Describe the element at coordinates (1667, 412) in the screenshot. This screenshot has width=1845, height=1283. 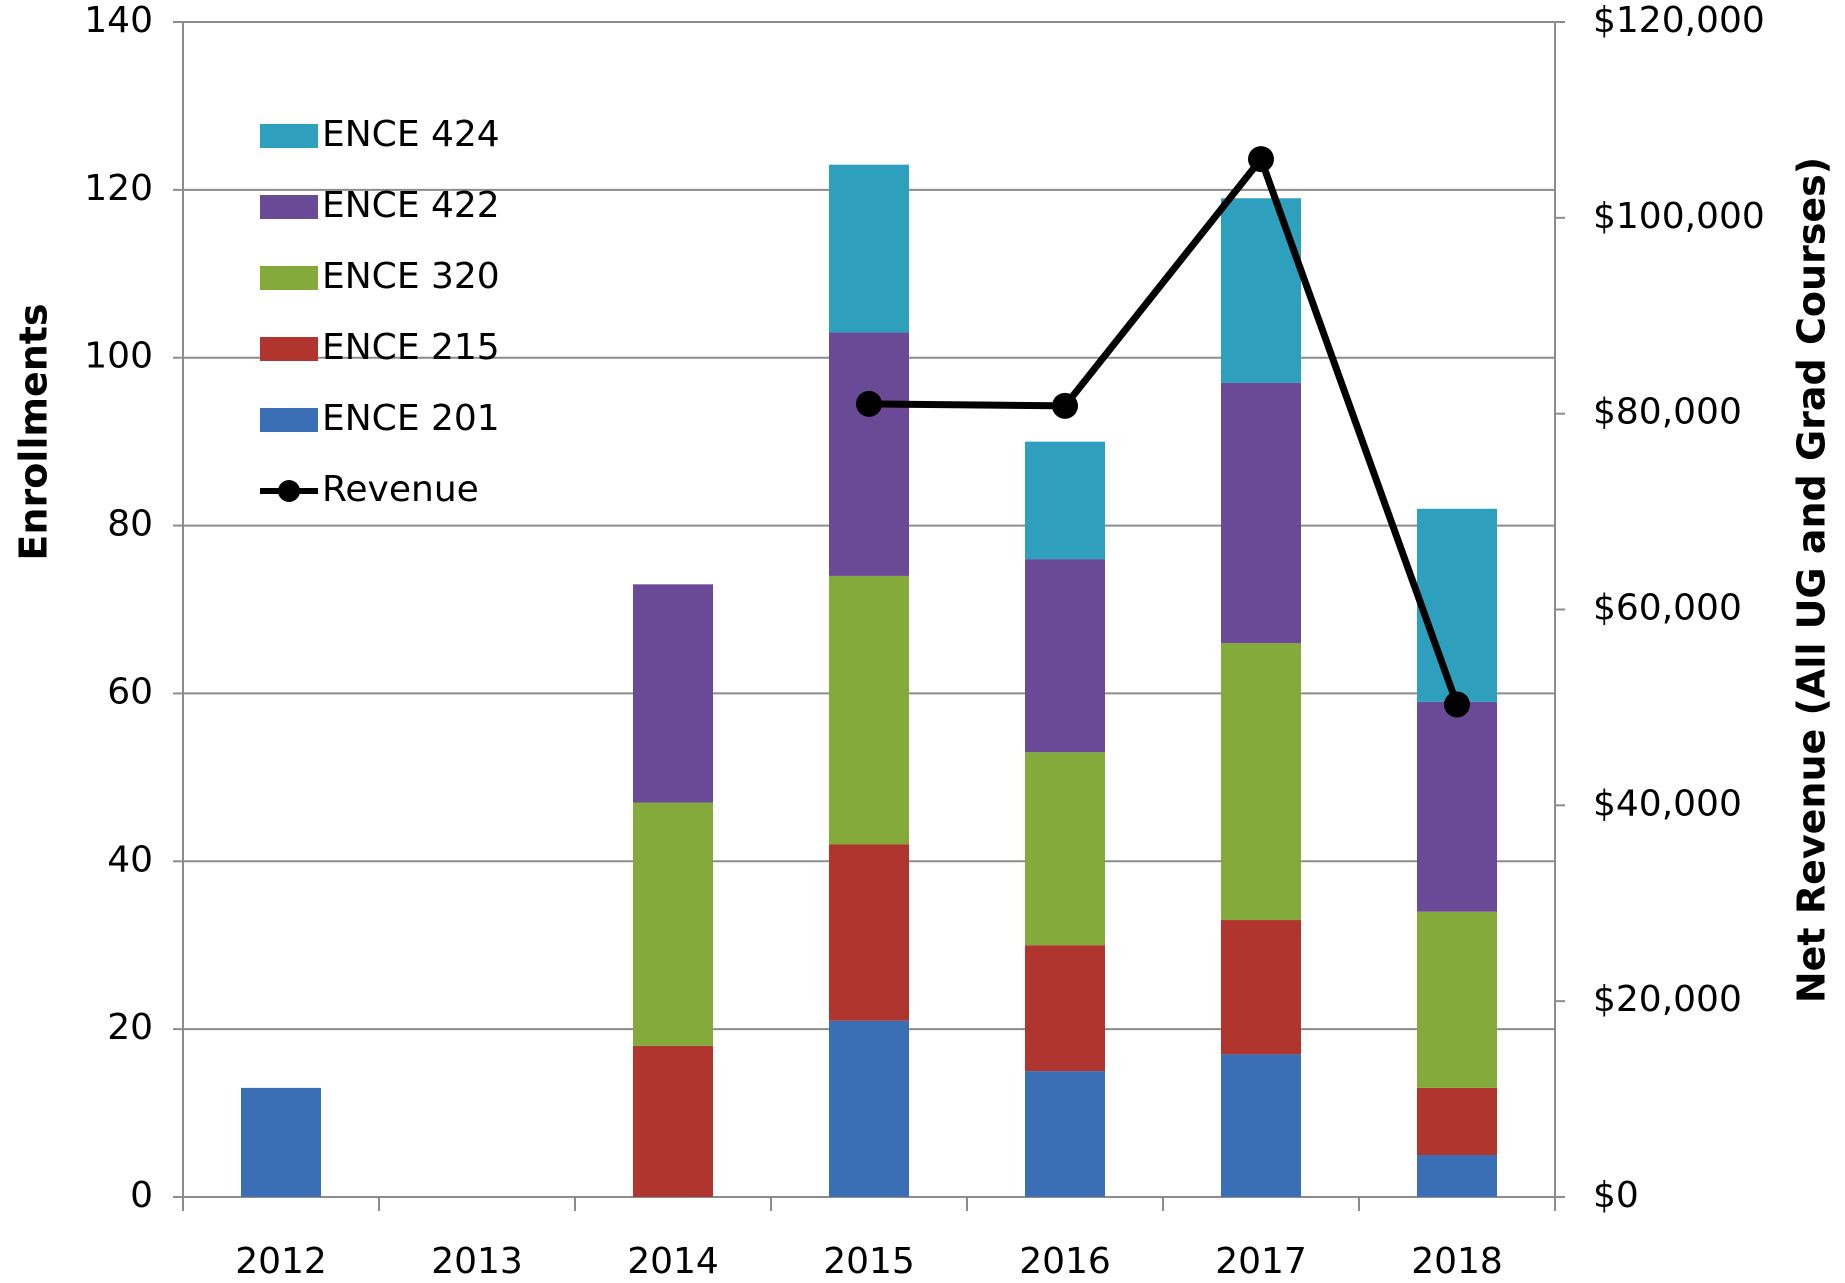
I see `y2-tick-label: $80,000` at that location.